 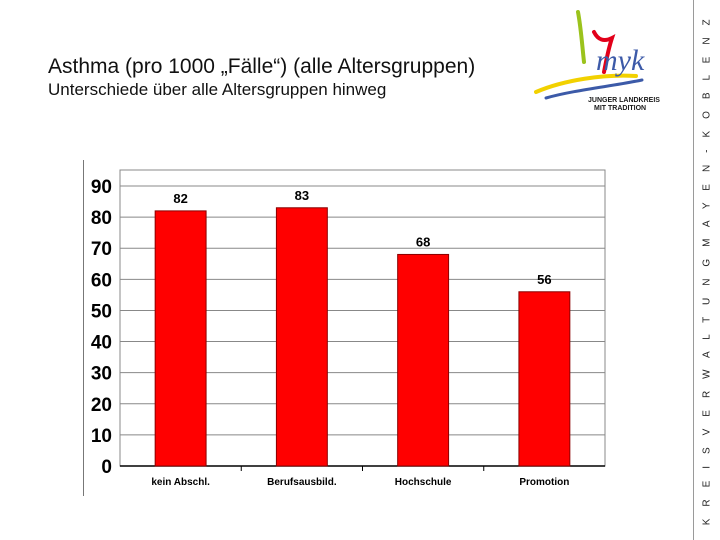 What do you see at coordinates (101, 249) in the screenshot?
I see `y-tick-label: 70` at bounding box center [101, 249].